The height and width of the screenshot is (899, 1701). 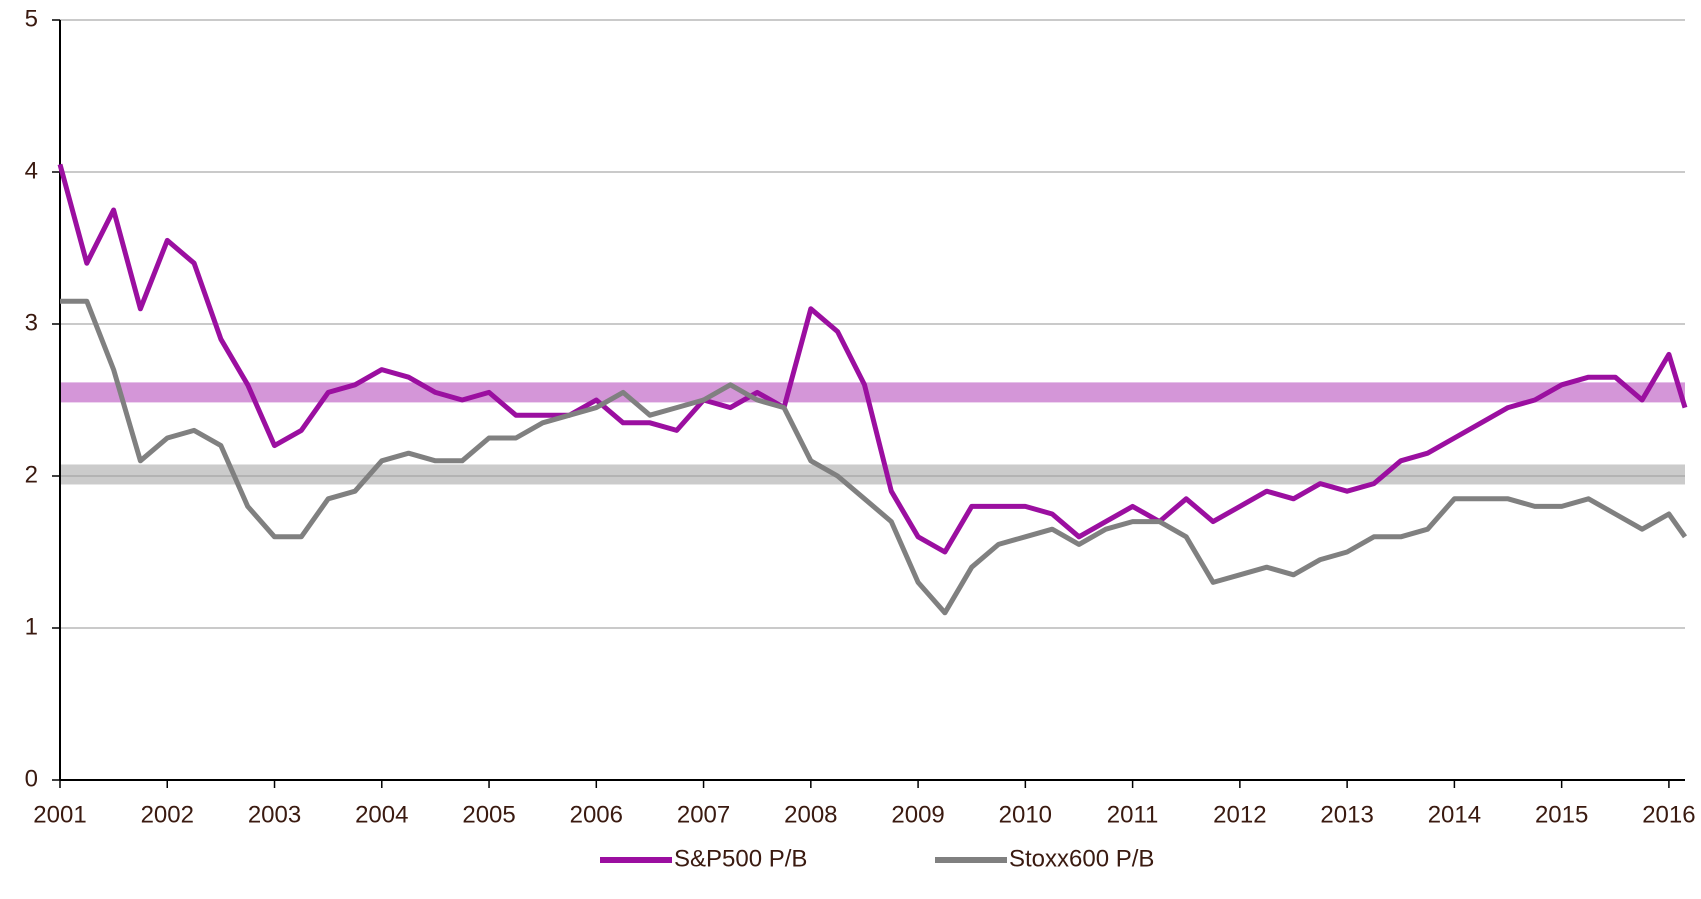 I want to click on x-tick-label: 2014, so click(x=1454, y=814).